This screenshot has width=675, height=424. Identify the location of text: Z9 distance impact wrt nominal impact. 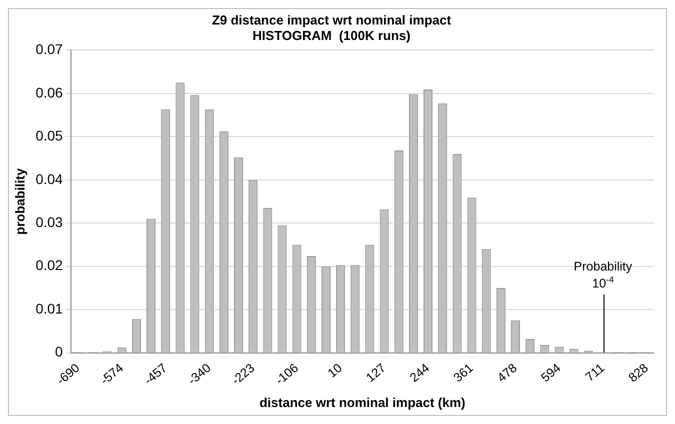
(332, 20).